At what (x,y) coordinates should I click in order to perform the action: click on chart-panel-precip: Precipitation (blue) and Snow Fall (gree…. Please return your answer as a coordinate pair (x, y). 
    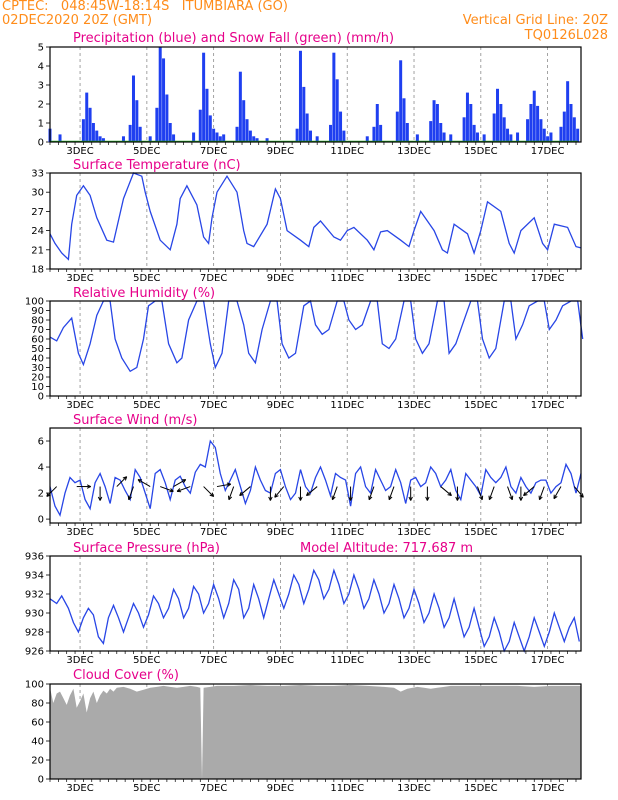
    Looking at the image, I should click on (310, 94).